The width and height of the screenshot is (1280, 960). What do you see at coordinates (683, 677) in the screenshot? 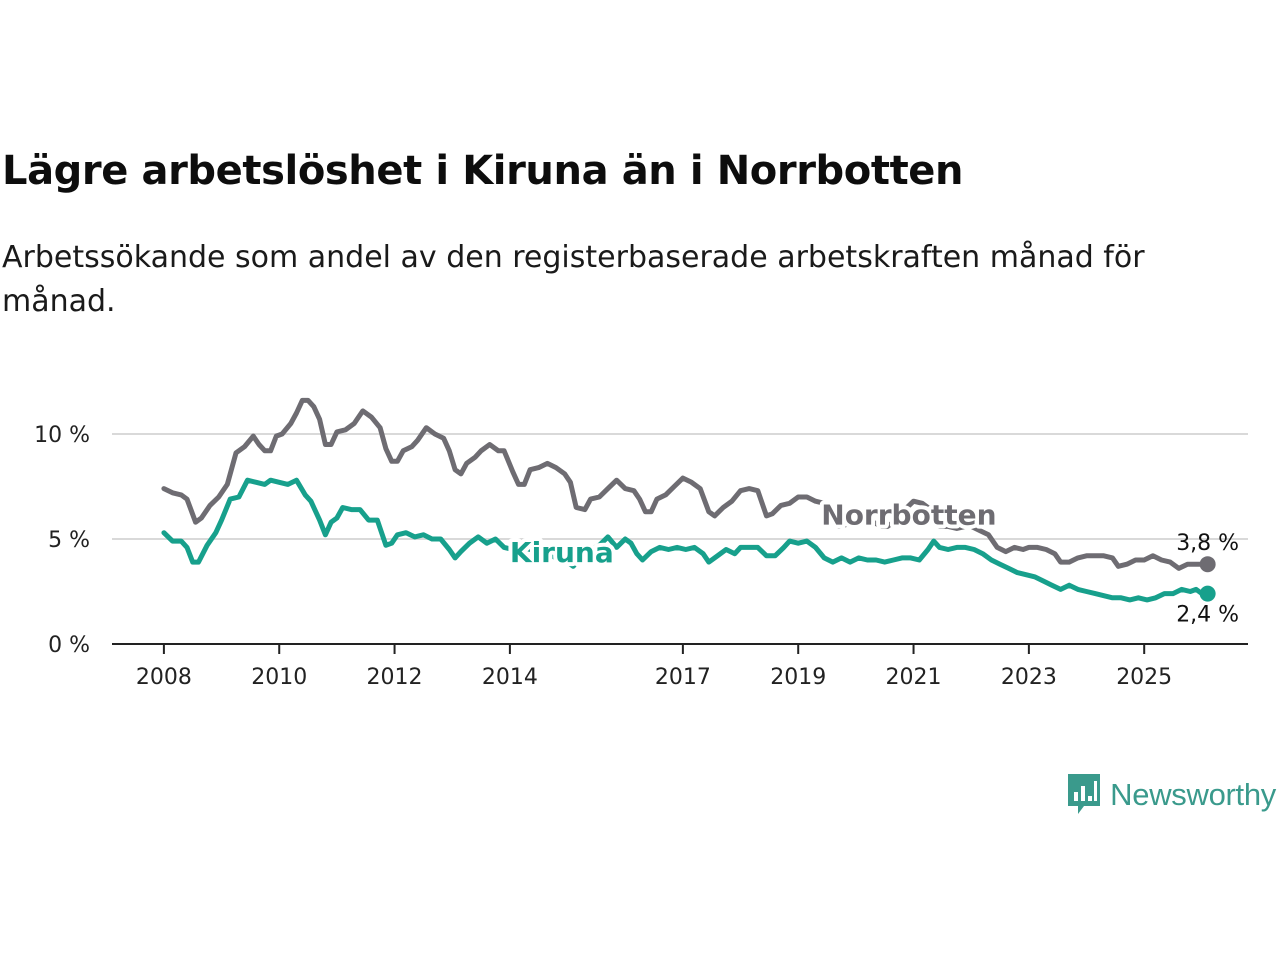
I see `x-tick-label: 2017` at bounding box center [683, 677].